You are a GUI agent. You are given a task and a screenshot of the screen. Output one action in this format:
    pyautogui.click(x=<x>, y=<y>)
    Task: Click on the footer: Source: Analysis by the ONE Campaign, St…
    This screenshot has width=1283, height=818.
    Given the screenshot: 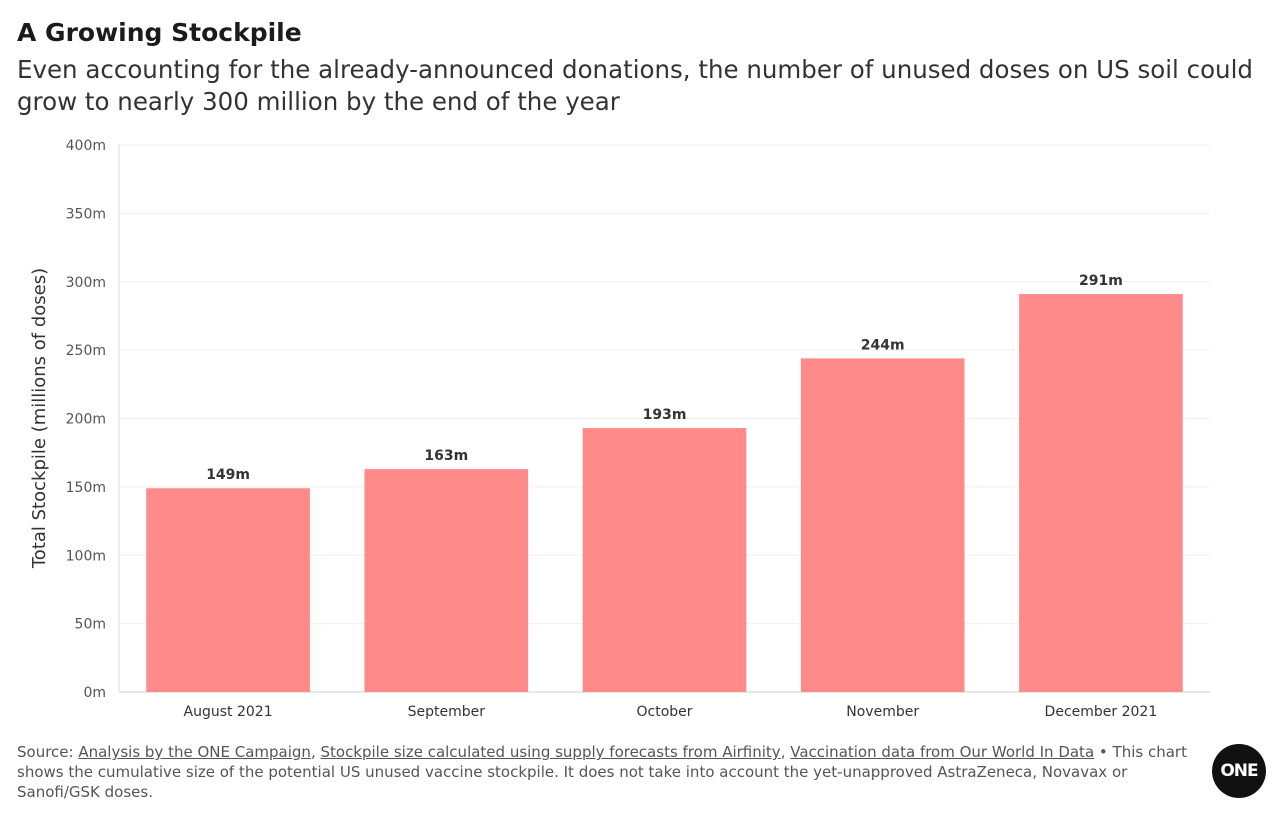 What is the action you would take?
    pyautogui.click(x=602, y=772)
    